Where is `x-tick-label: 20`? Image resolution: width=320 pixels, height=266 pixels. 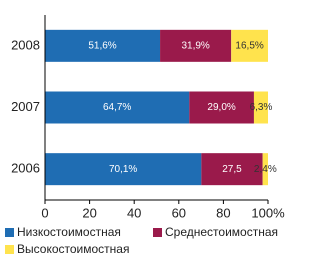 x-tick-label: 20 is located at coordinates (89, 212).